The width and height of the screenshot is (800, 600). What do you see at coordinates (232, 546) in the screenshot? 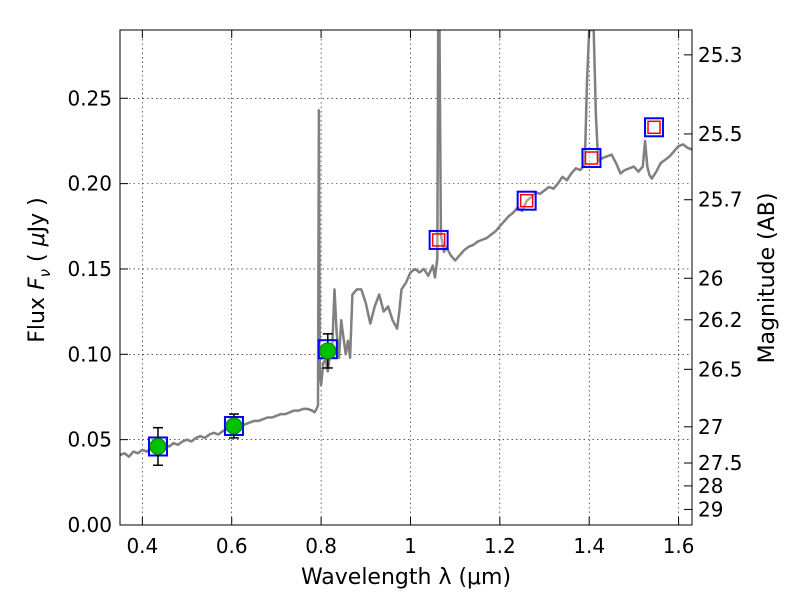
I see `x-tick-label: 0.6` at bounding box center [232, 546].